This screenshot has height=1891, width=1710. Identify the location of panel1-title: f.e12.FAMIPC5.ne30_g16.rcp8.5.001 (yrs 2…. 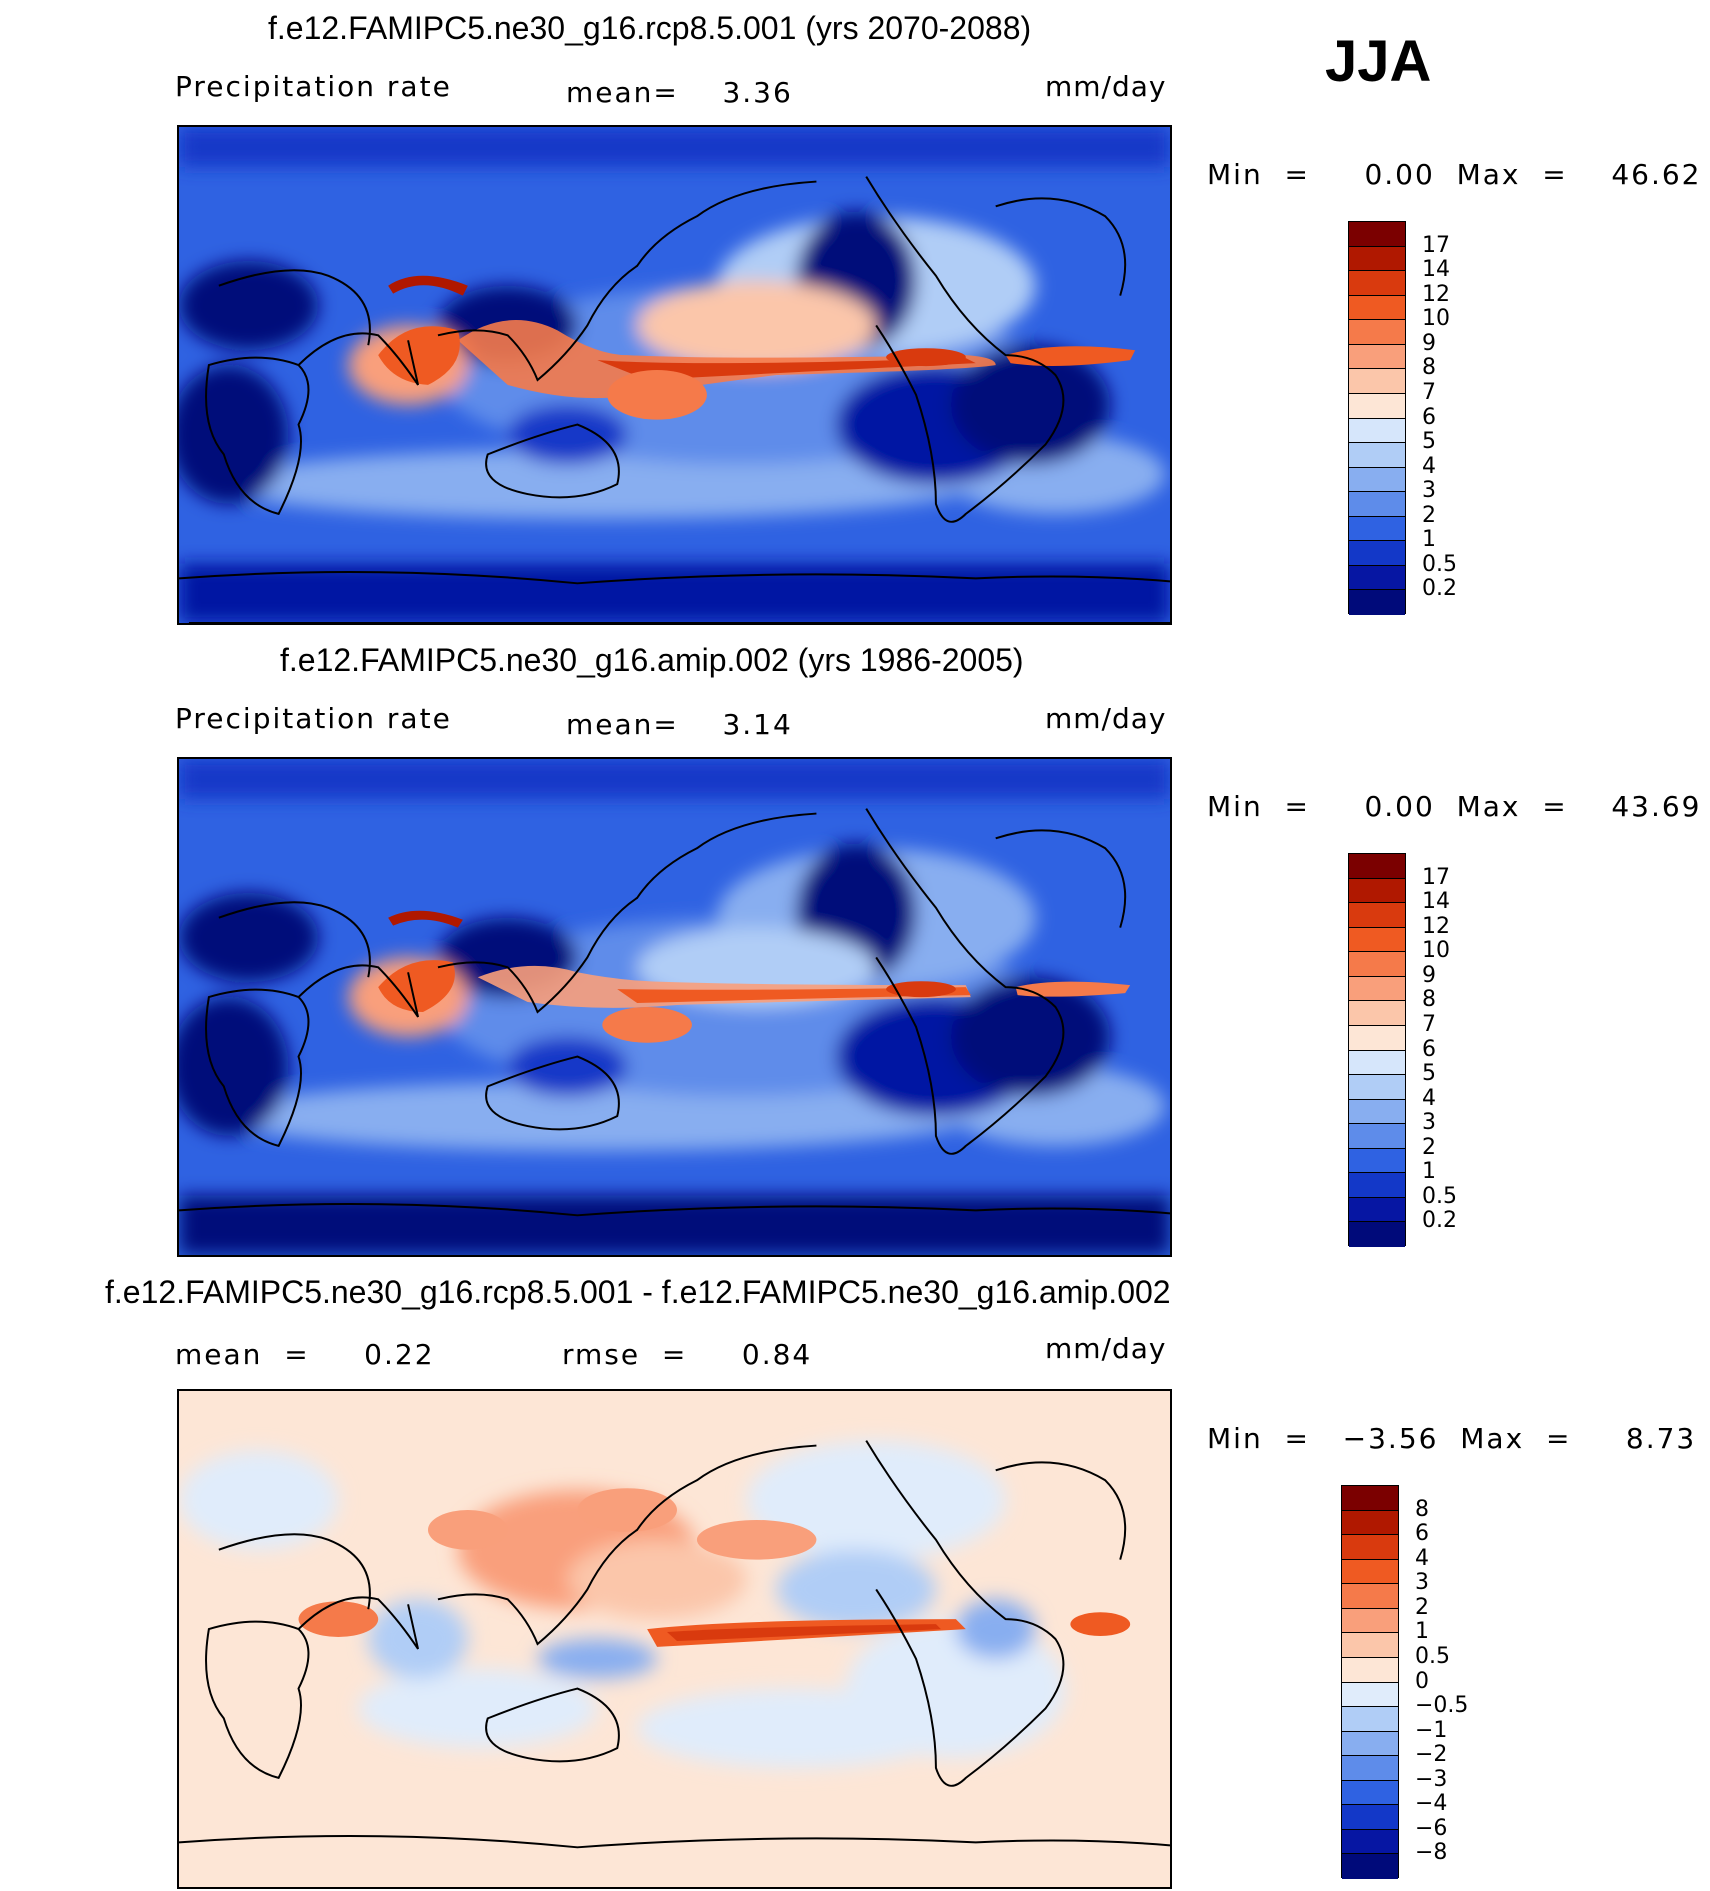
(650, 28).